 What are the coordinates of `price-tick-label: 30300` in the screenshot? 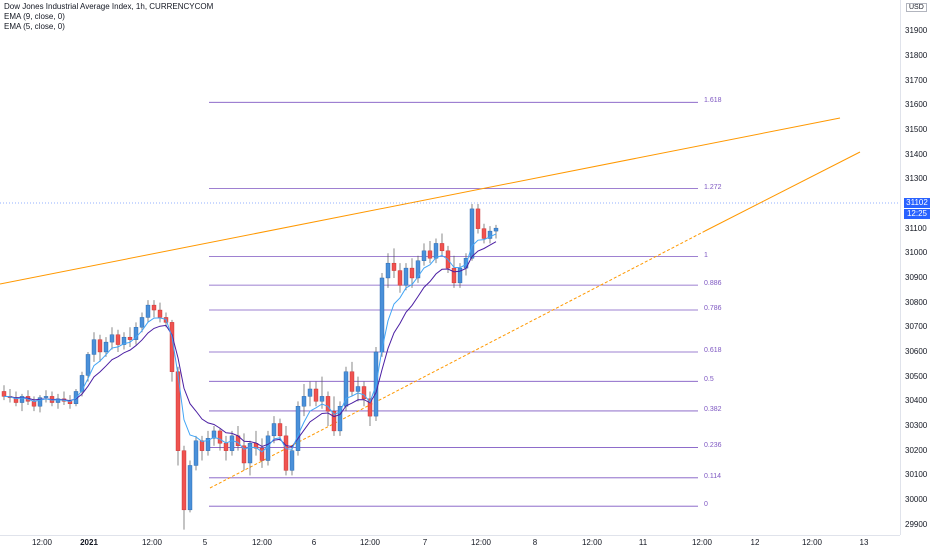 It's located at (916, 425).